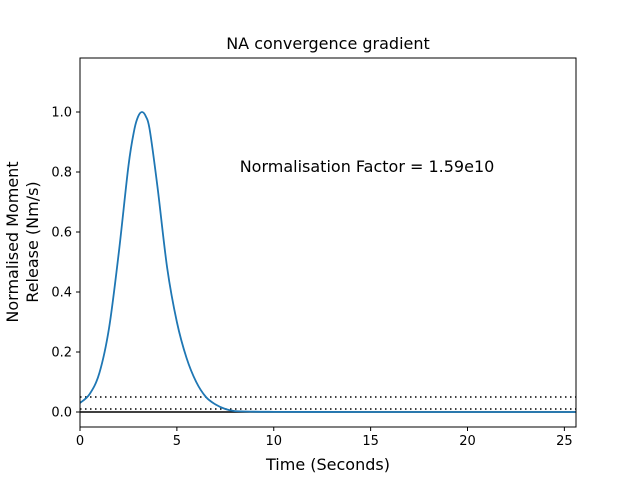 This screenshot has width=640, height=480. I want to click on x-tick-label-20: 20, so click(467, 441).